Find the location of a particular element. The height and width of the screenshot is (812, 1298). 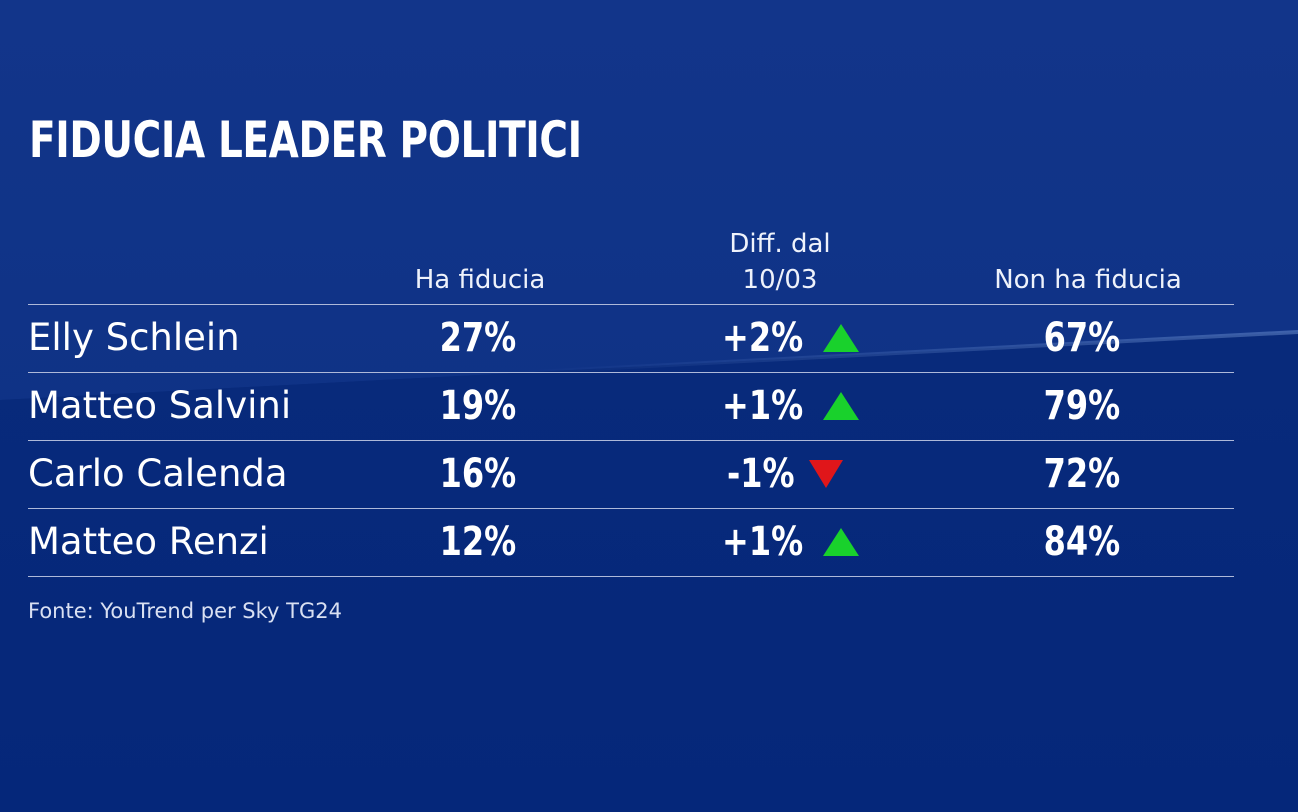

no-trust-value-text: 67% is located at coordinates (1082, 338).